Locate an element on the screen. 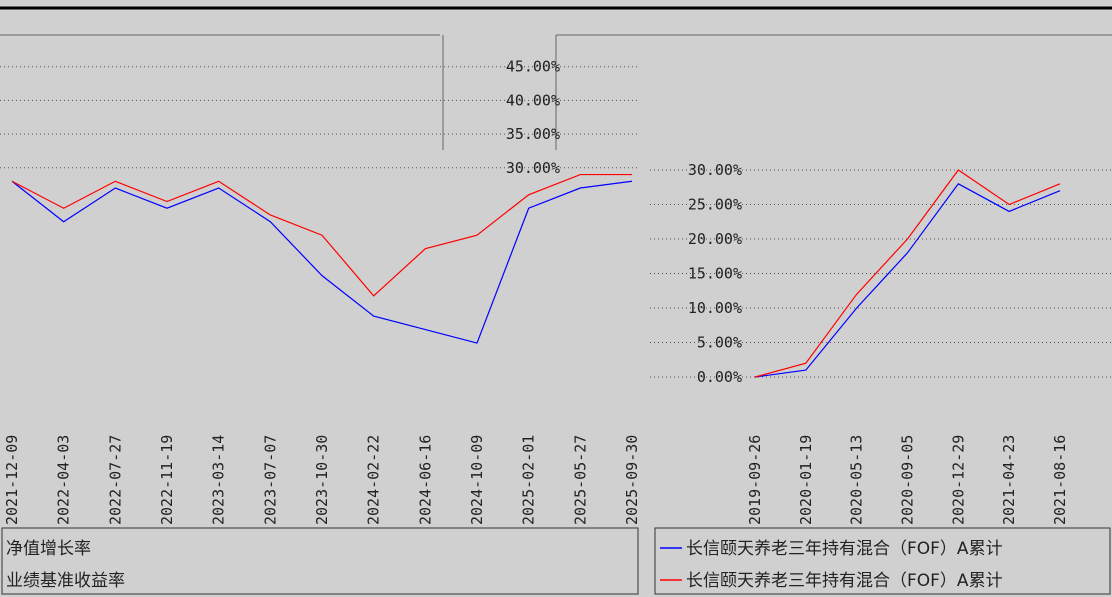 The height and width of the screenshot is (597, 1112). x-tick-label: 2020-05-13 is located at coordinates (857, 480).